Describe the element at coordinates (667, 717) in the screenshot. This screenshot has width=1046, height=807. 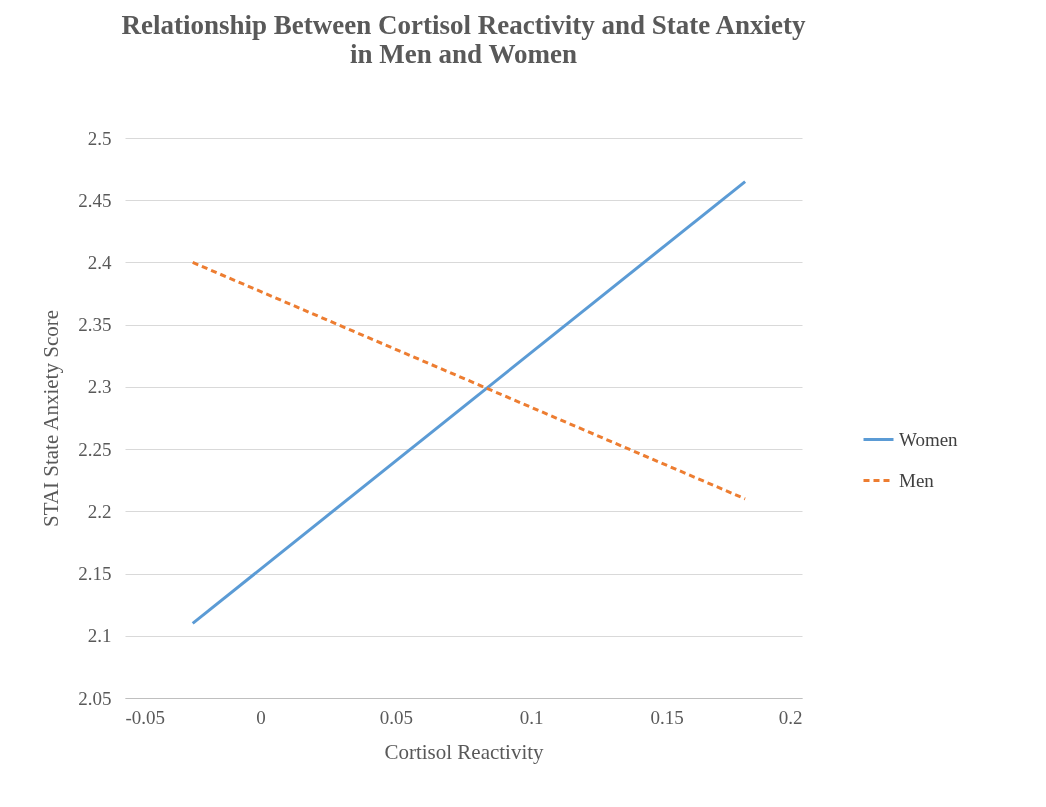
I see `x-tick-label: 0.15` at that location.